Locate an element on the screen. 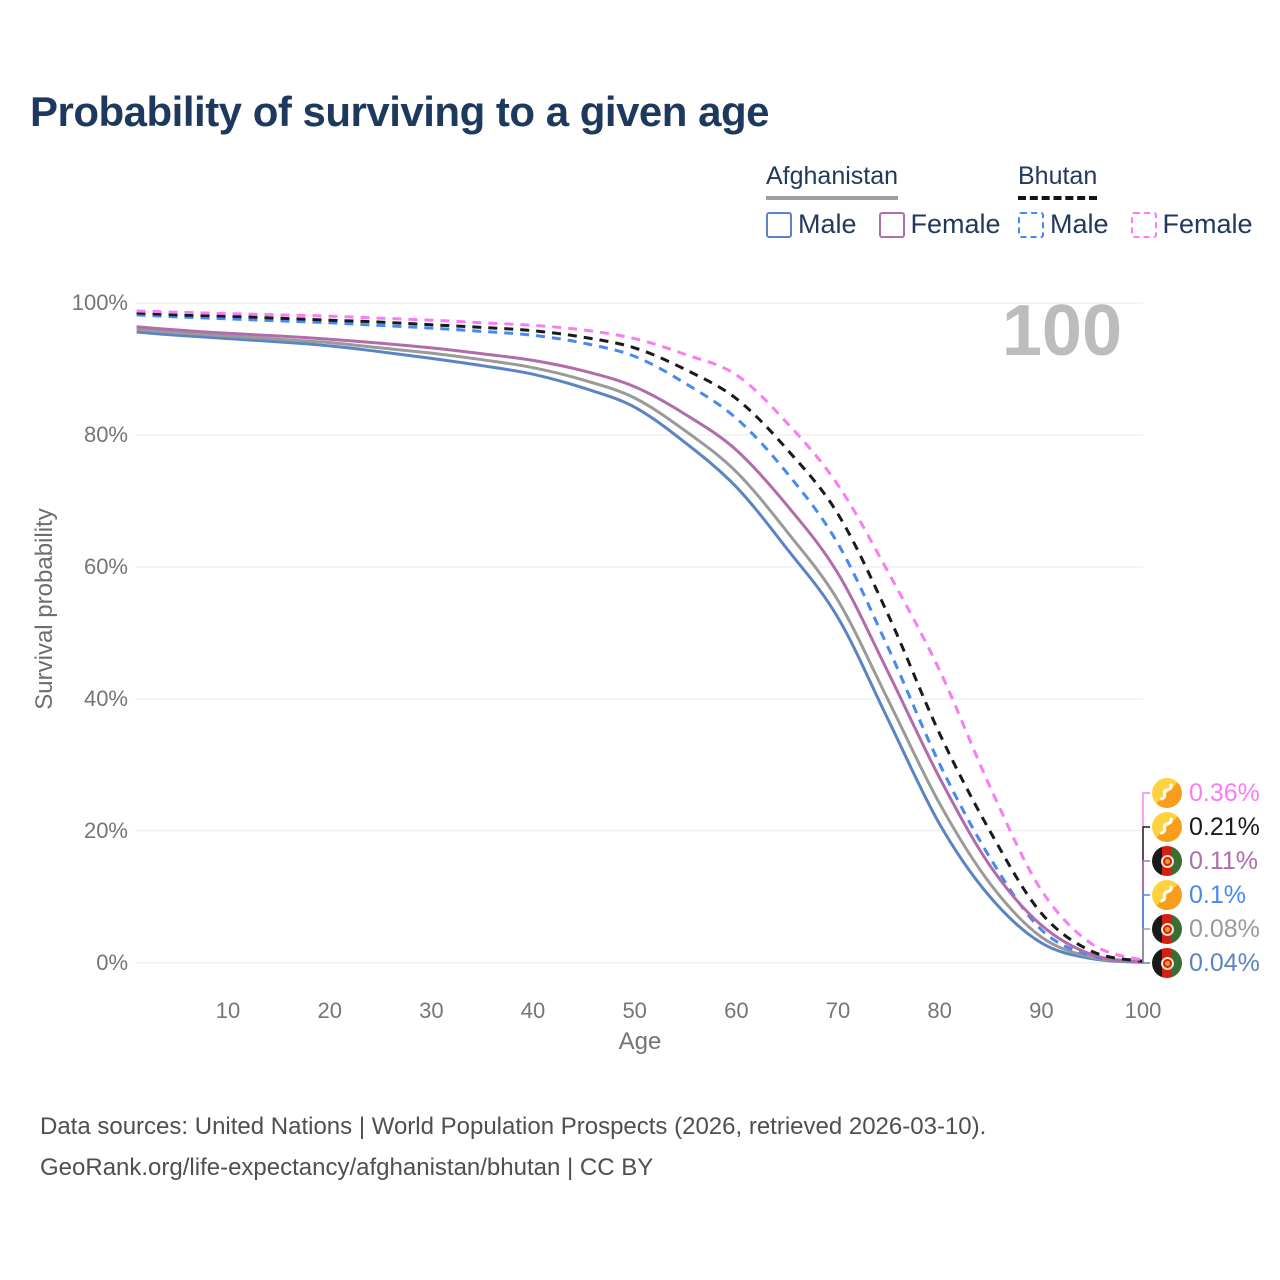 The height and width of the screenshot is (1280, 1280). legend-row-bhutan: Male Female is located at coordinates (1135, 224).